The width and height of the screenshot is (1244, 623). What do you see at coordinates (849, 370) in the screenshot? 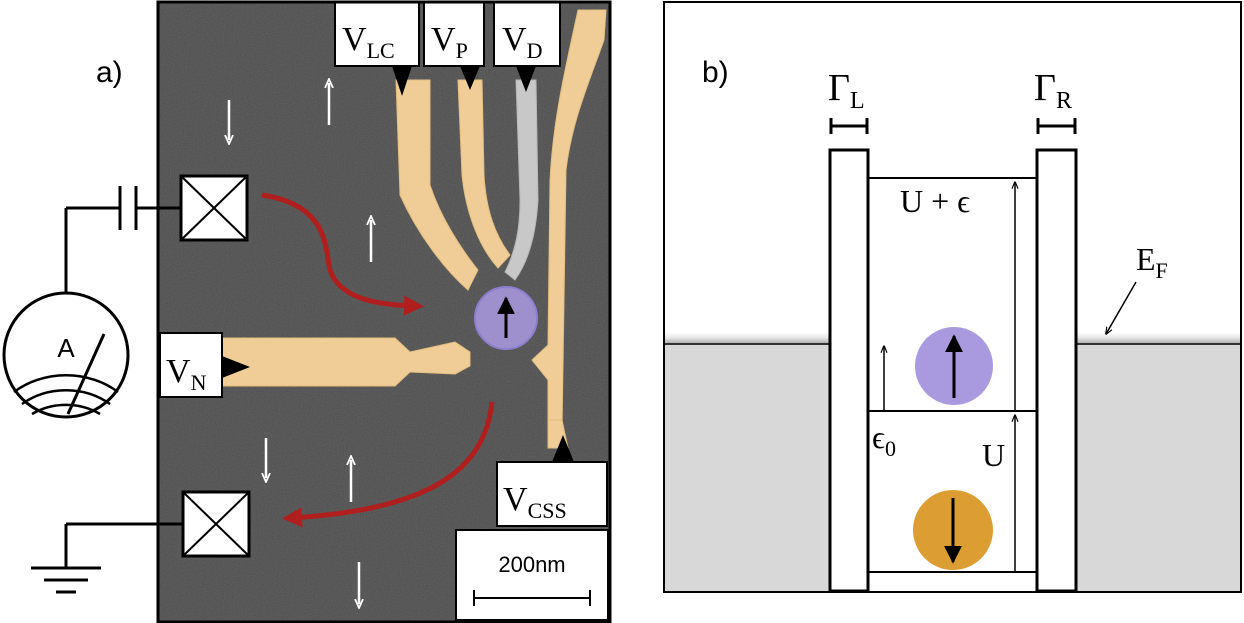
I see `barrier-left` at bounding box center [849, 370].